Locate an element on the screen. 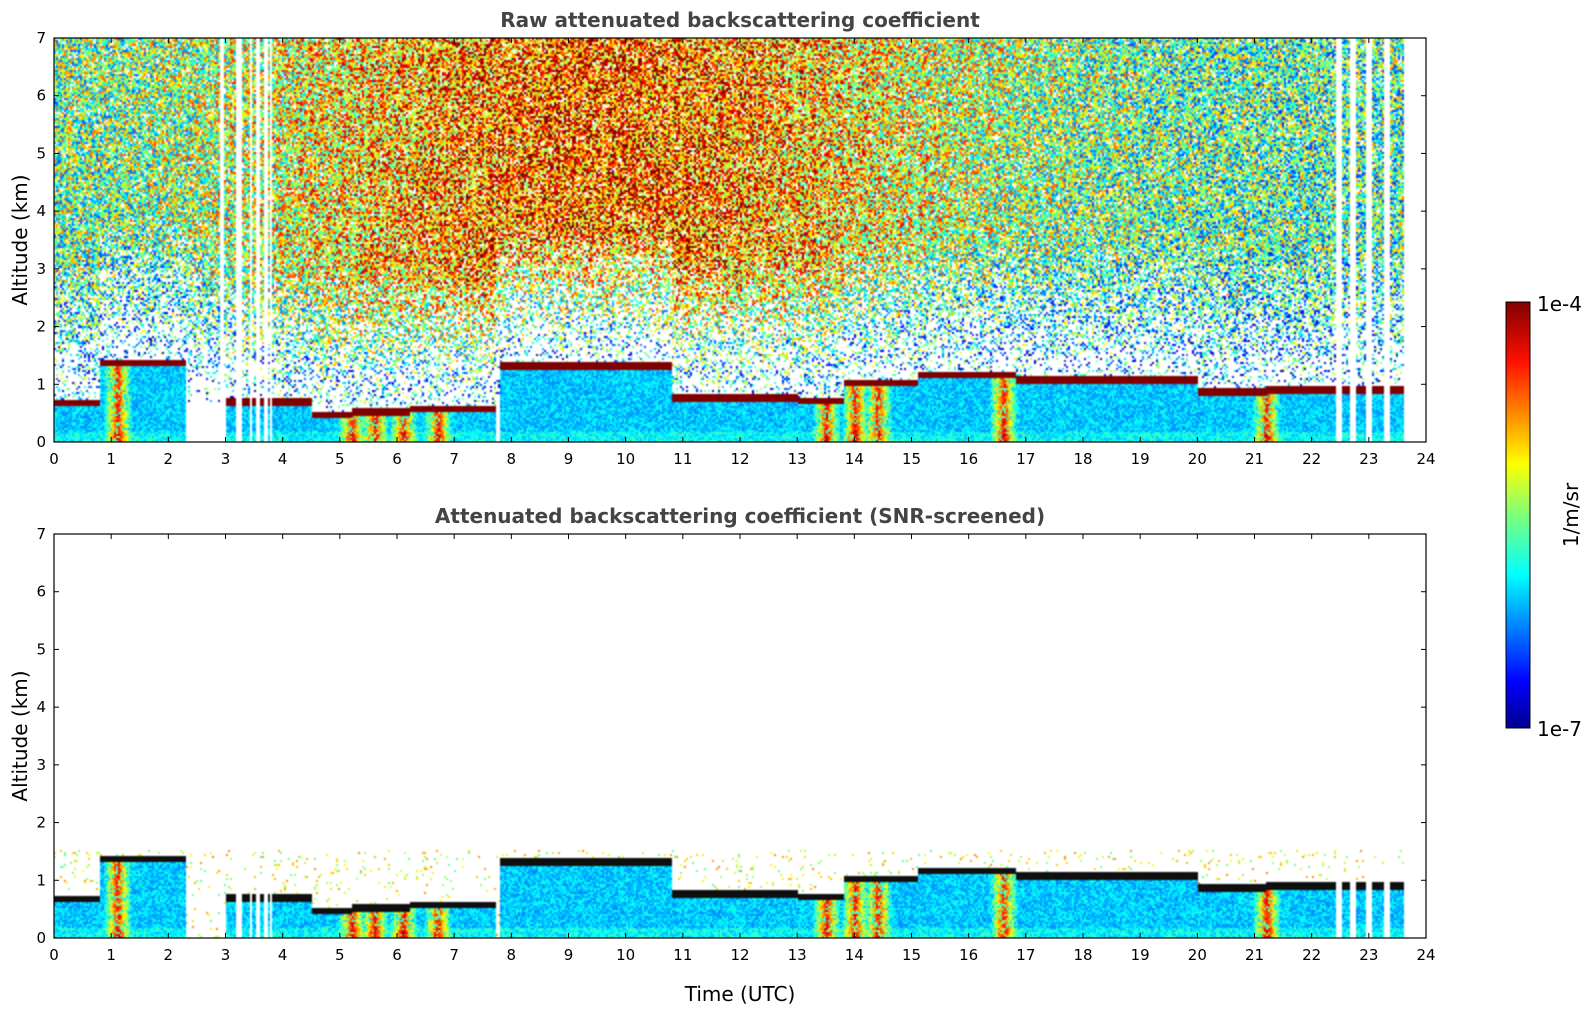 The height and width of the screenshot is (1020, 1595). colorbar-gradient is located at coordinates (1518, 515).